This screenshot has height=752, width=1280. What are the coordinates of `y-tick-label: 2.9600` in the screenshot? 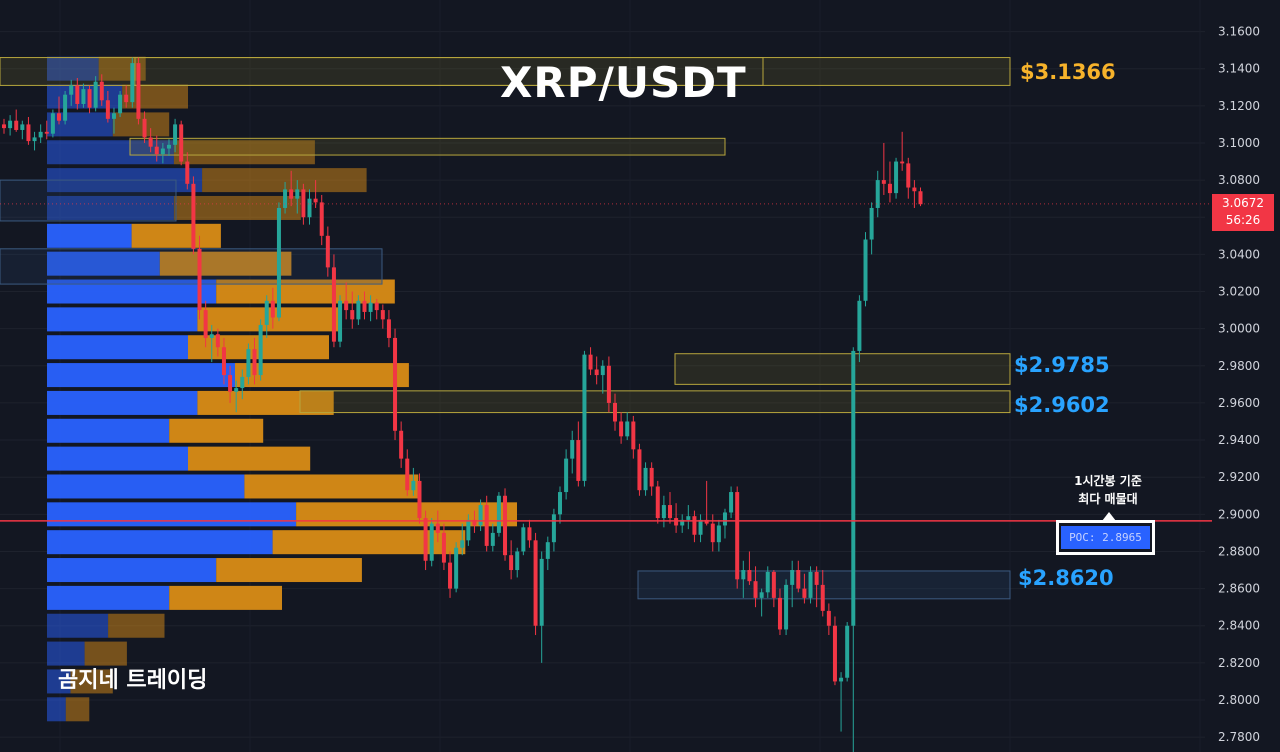 It's located at (1239, 403).